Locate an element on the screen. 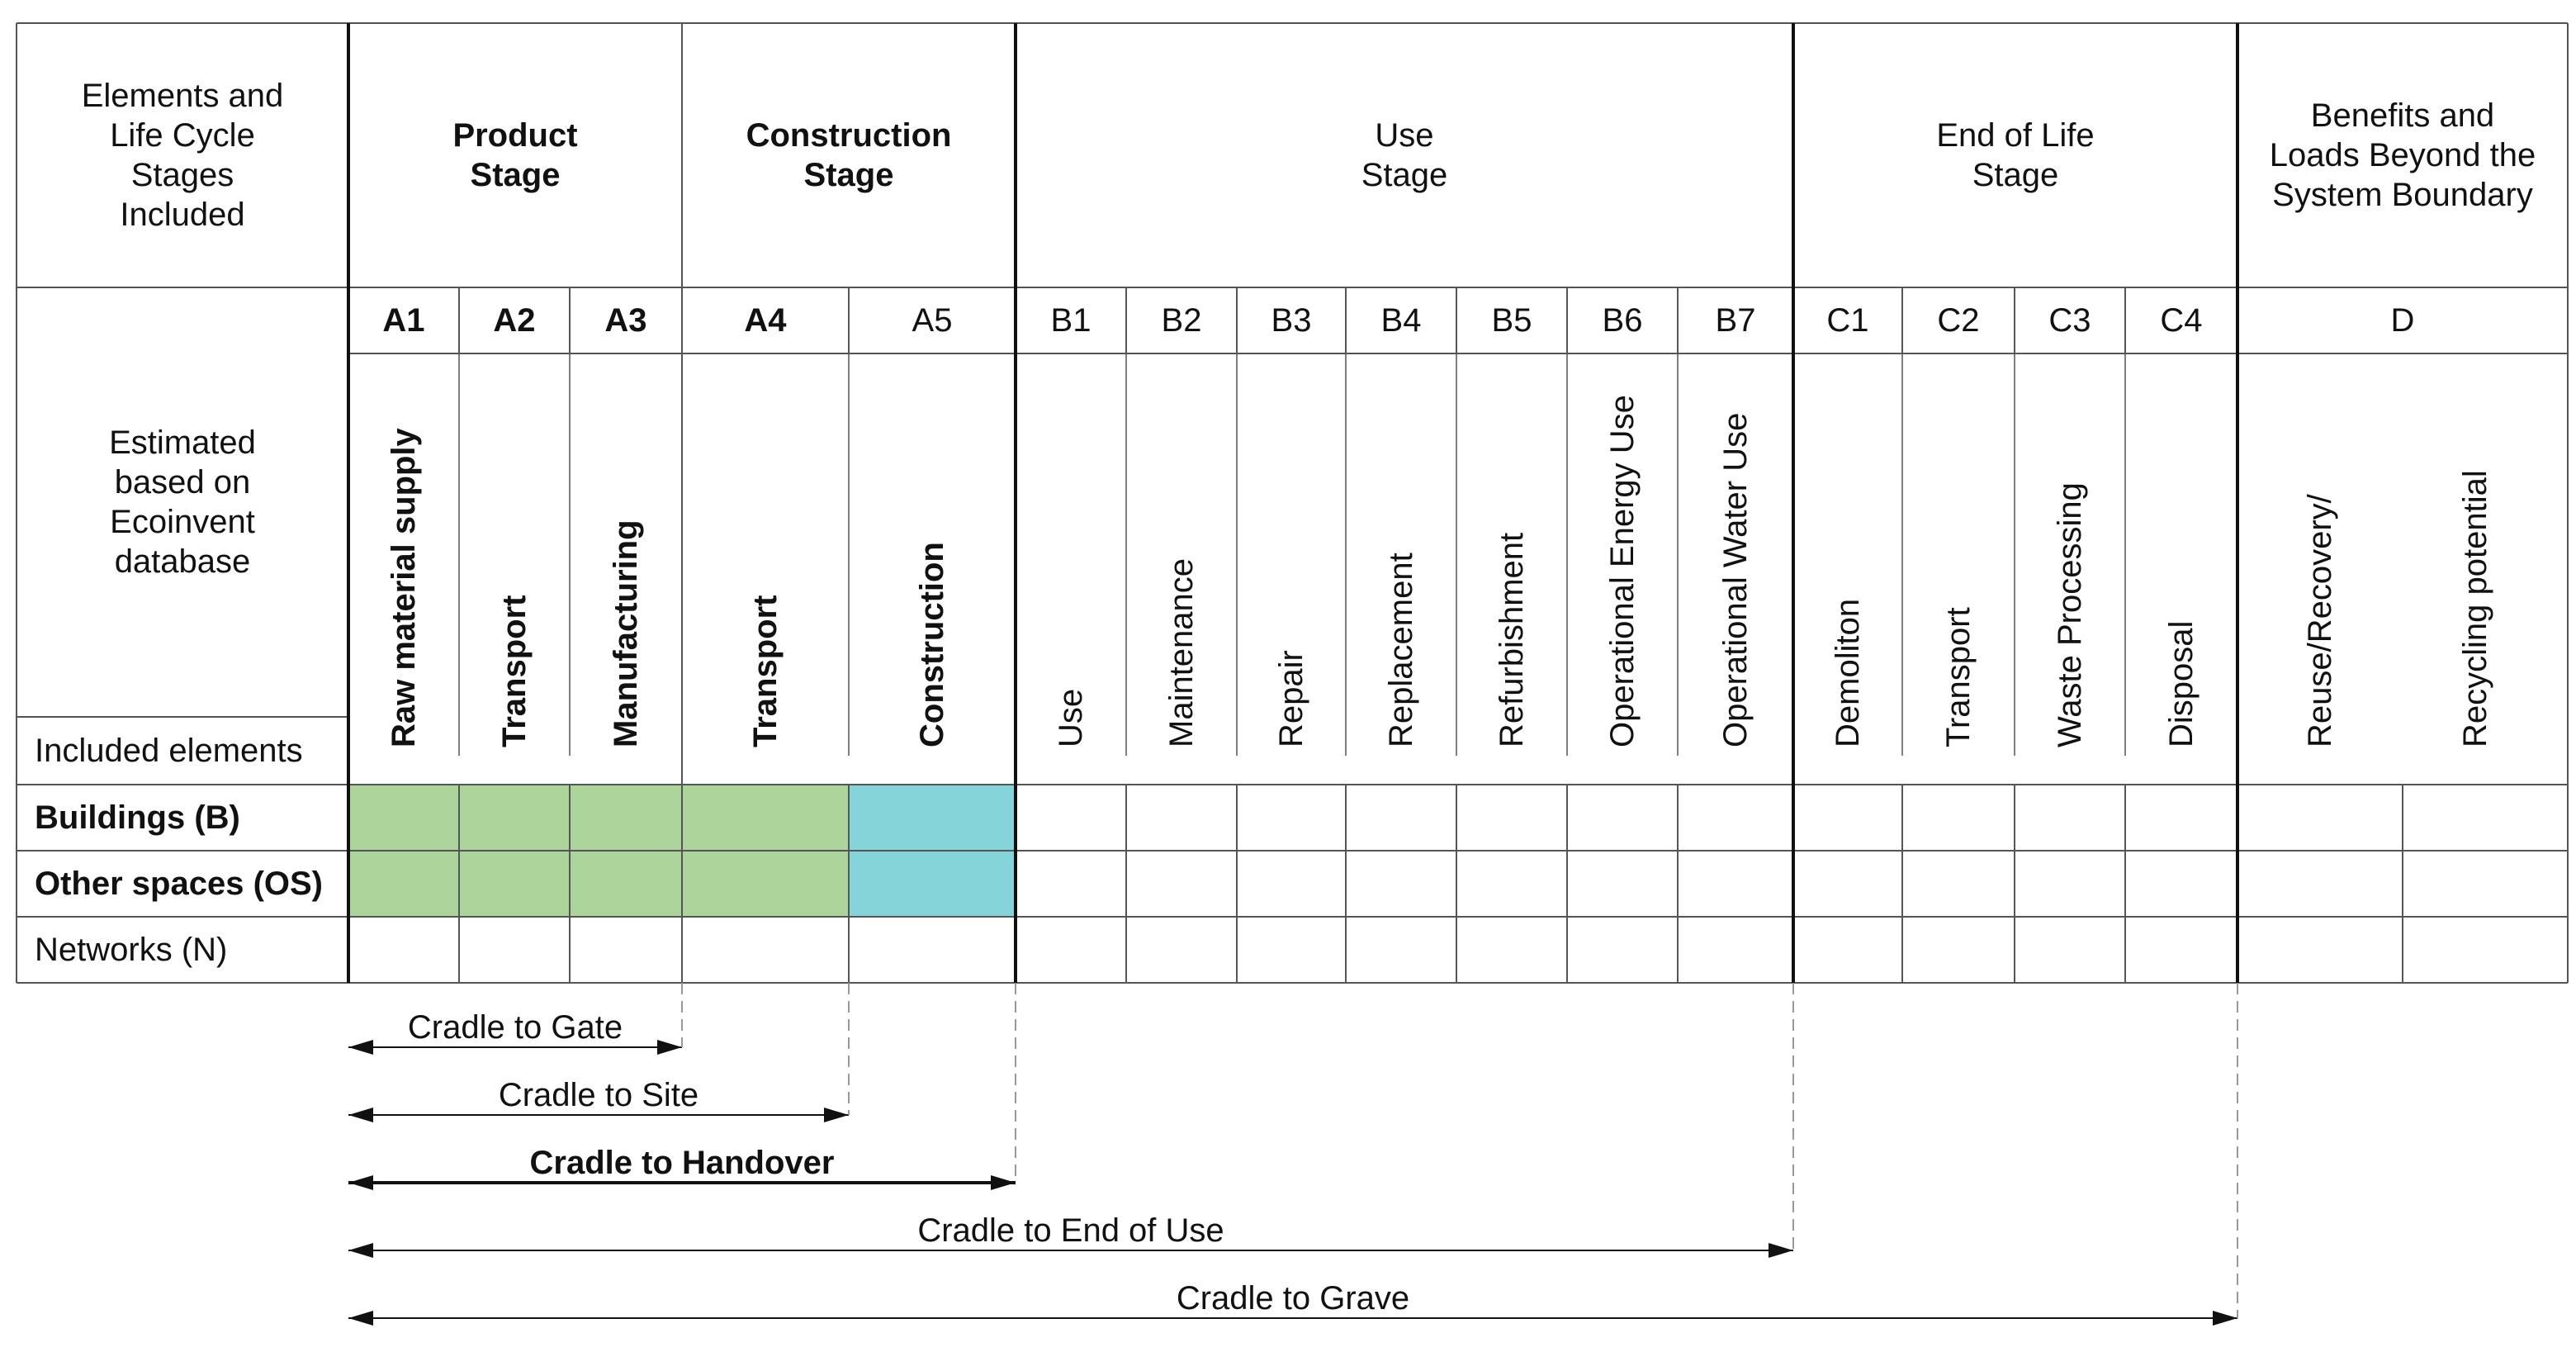 The width and height of the screenshot is (2576, 1352). fill-green-a4-row2 is located at coordinates (765, 884).